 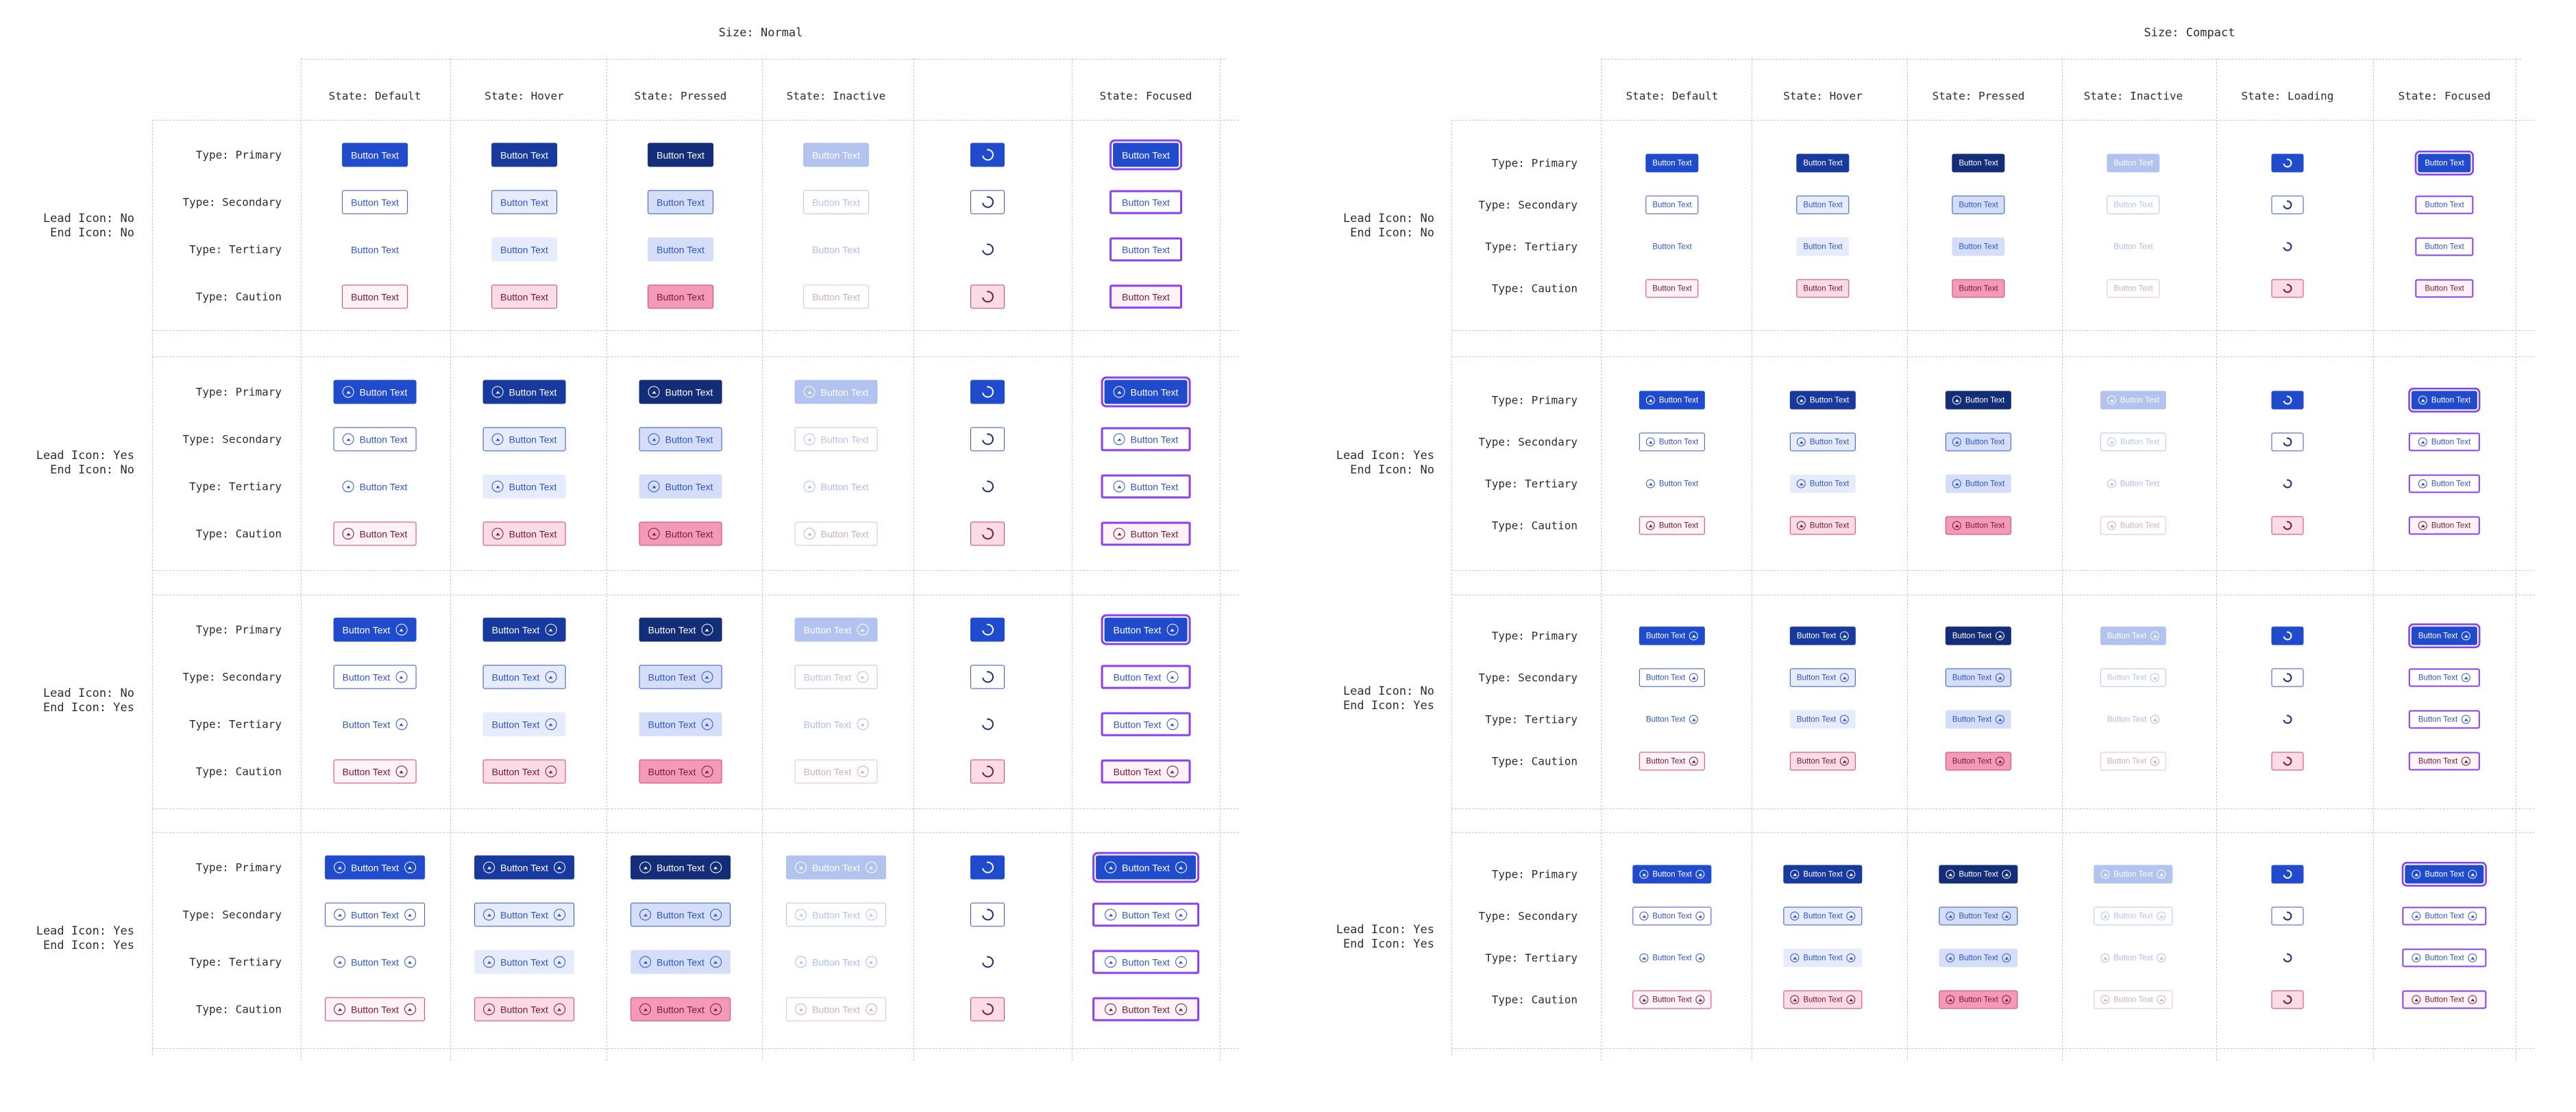 I want to click on normal-caution-hover-button: Button Text, so click(x=524, y=1009).